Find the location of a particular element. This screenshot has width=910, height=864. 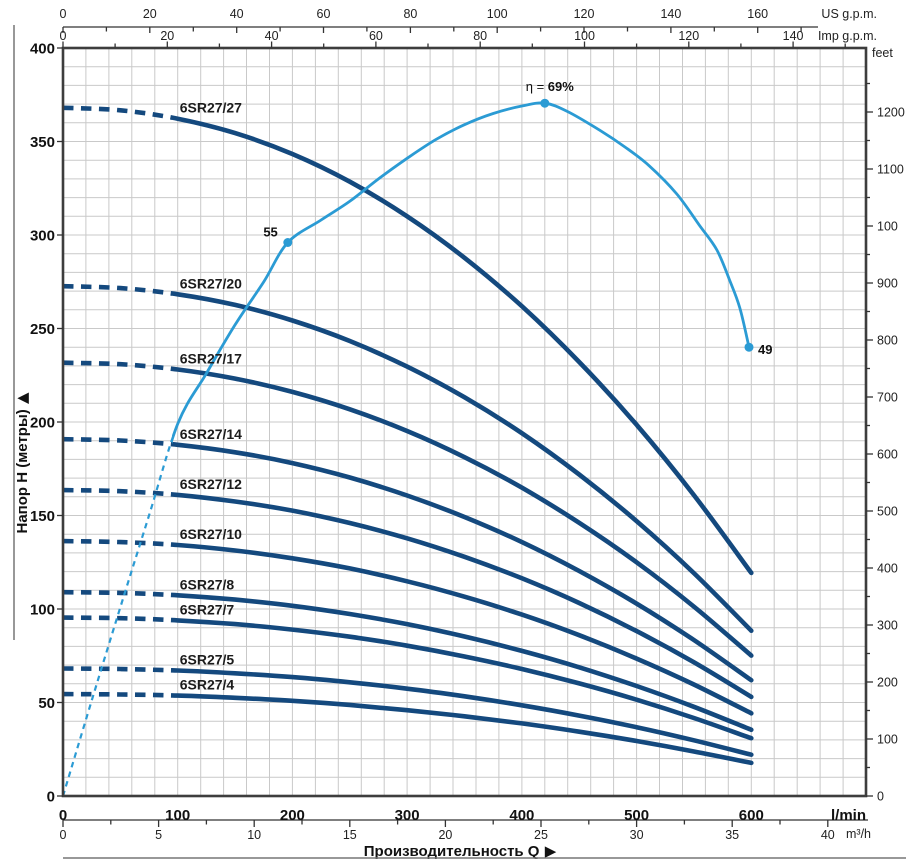

pump-curve-label-6SR27-17: 6SR27/17 is located at coordinates (211, 359).